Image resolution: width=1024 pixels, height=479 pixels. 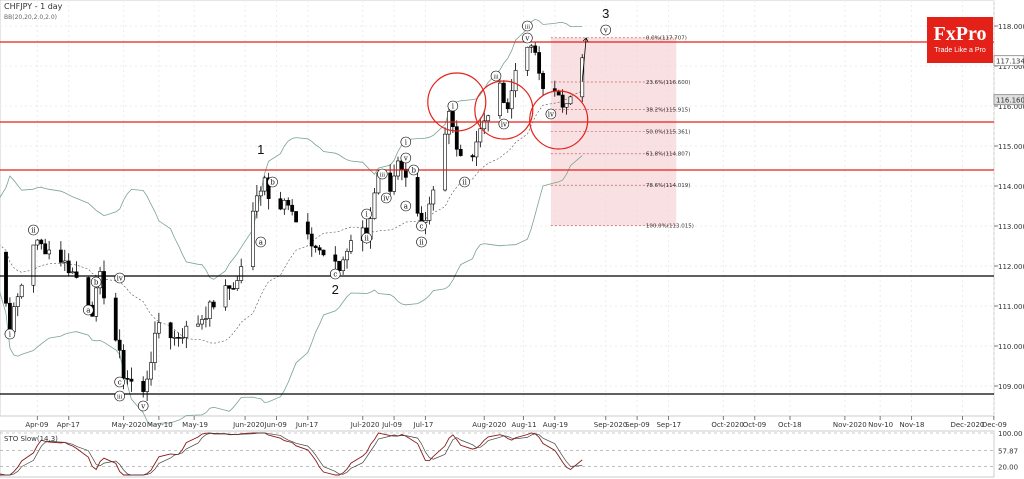 I want to click on time-tick-label: Apr-17, so click(x=68, y=425).